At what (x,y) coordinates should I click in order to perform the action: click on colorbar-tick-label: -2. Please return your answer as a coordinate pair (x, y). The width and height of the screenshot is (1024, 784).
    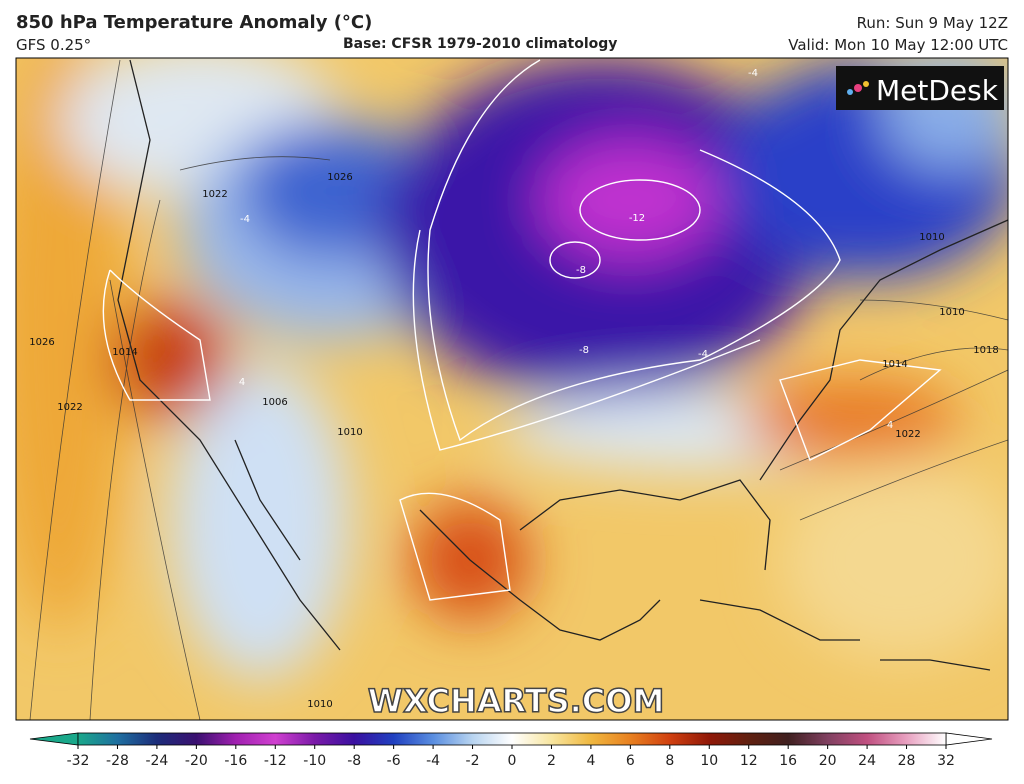
    Looking at the image, I should click on (473, 761).